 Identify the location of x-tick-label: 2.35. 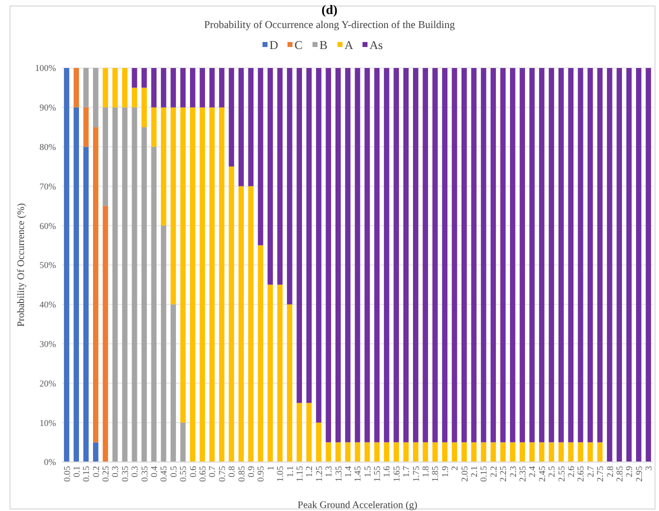
(522, 474).